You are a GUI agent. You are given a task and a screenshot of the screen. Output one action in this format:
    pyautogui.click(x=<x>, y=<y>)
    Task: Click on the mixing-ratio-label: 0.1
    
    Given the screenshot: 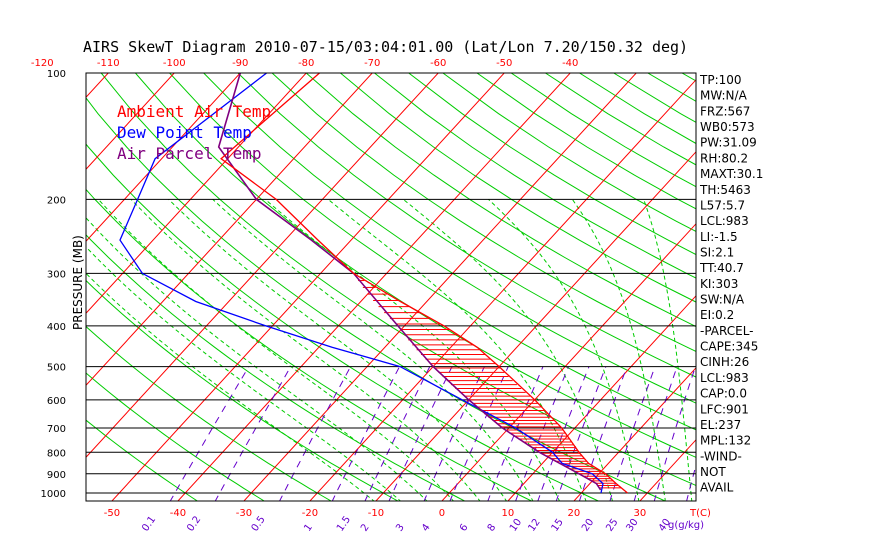 What is the action you would take?
    pyautogui.click(x=149, y=523)
    